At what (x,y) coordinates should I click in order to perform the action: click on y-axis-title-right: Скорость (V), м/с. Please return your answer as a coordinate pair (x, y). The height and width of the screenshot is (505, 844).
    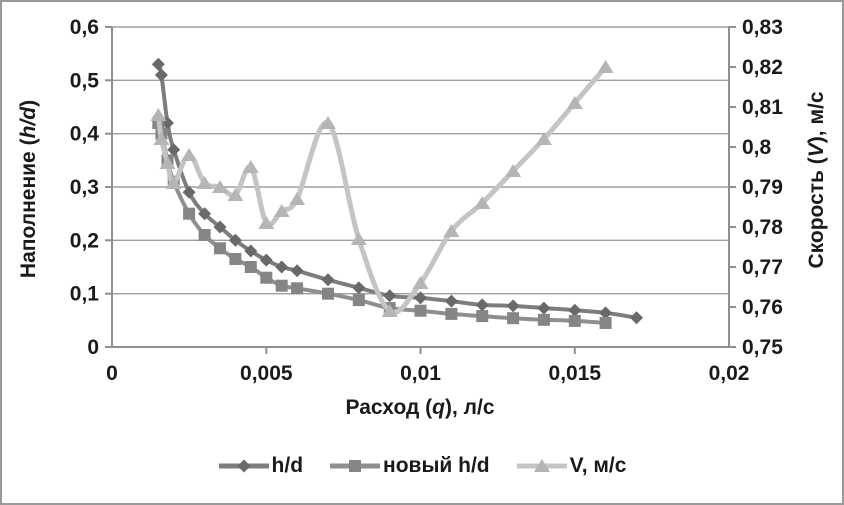
    Looking at the image, I should click on (817, 179).